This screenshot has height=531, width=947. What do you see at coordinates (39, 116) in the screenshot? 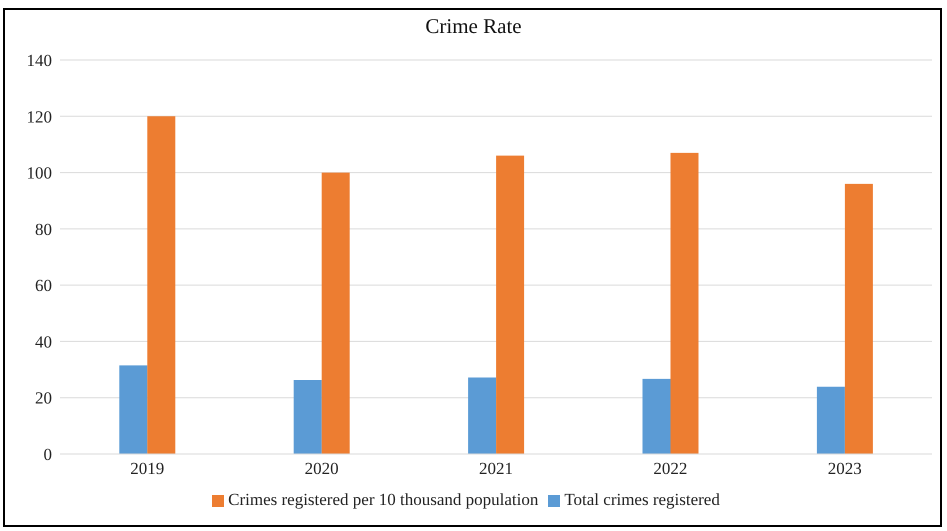
I see `y-tick-label: 120` at bounding box center [39, 116].